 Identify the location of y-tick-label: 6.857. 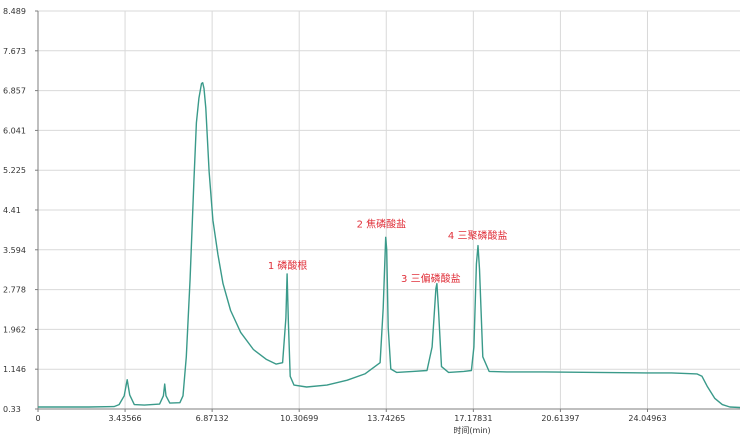
(14, 91).